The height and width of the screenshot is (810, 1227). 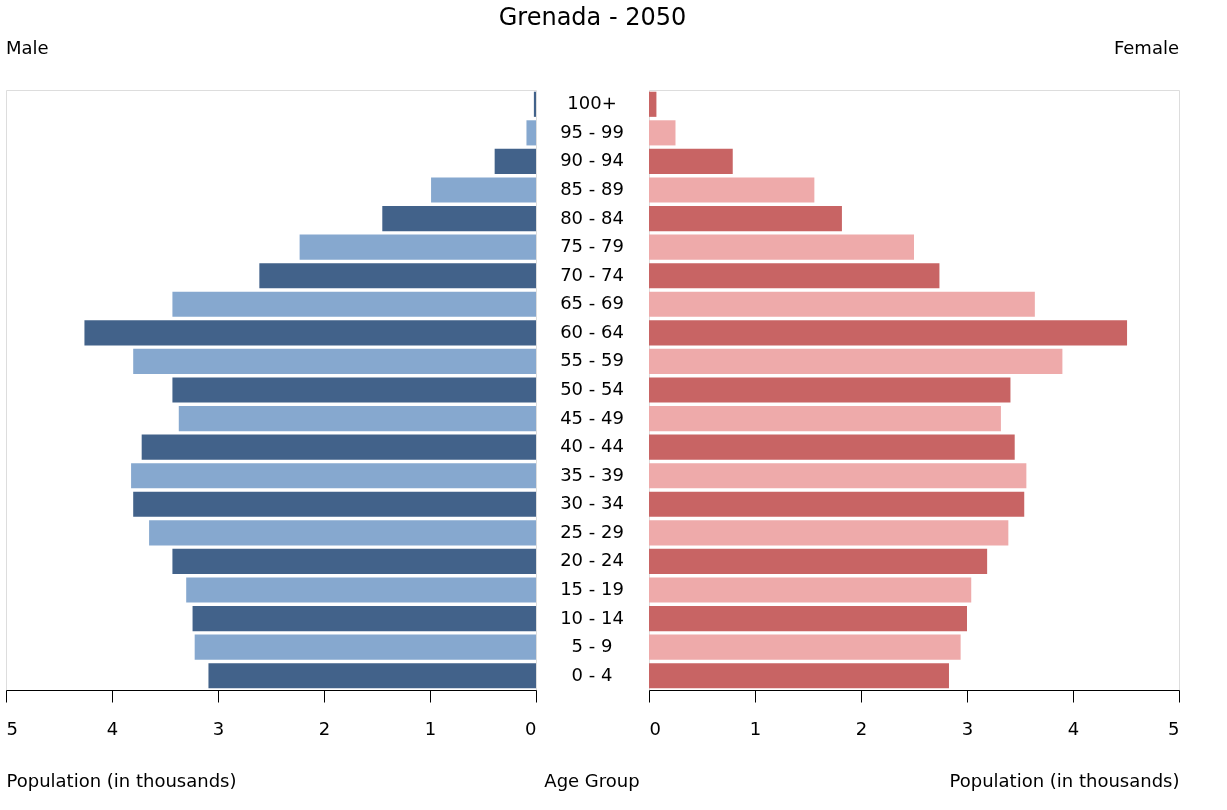 What do you see at coordinates (592, 503) in the screenshot?
I see `y-tick-label: 30 - 34` at bounding box center [592, 503].